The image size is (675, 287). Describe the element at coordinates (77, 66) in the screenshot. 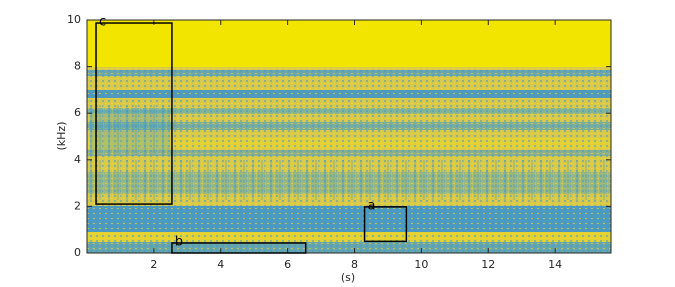

I see `y-tick-label: 8` at that location.